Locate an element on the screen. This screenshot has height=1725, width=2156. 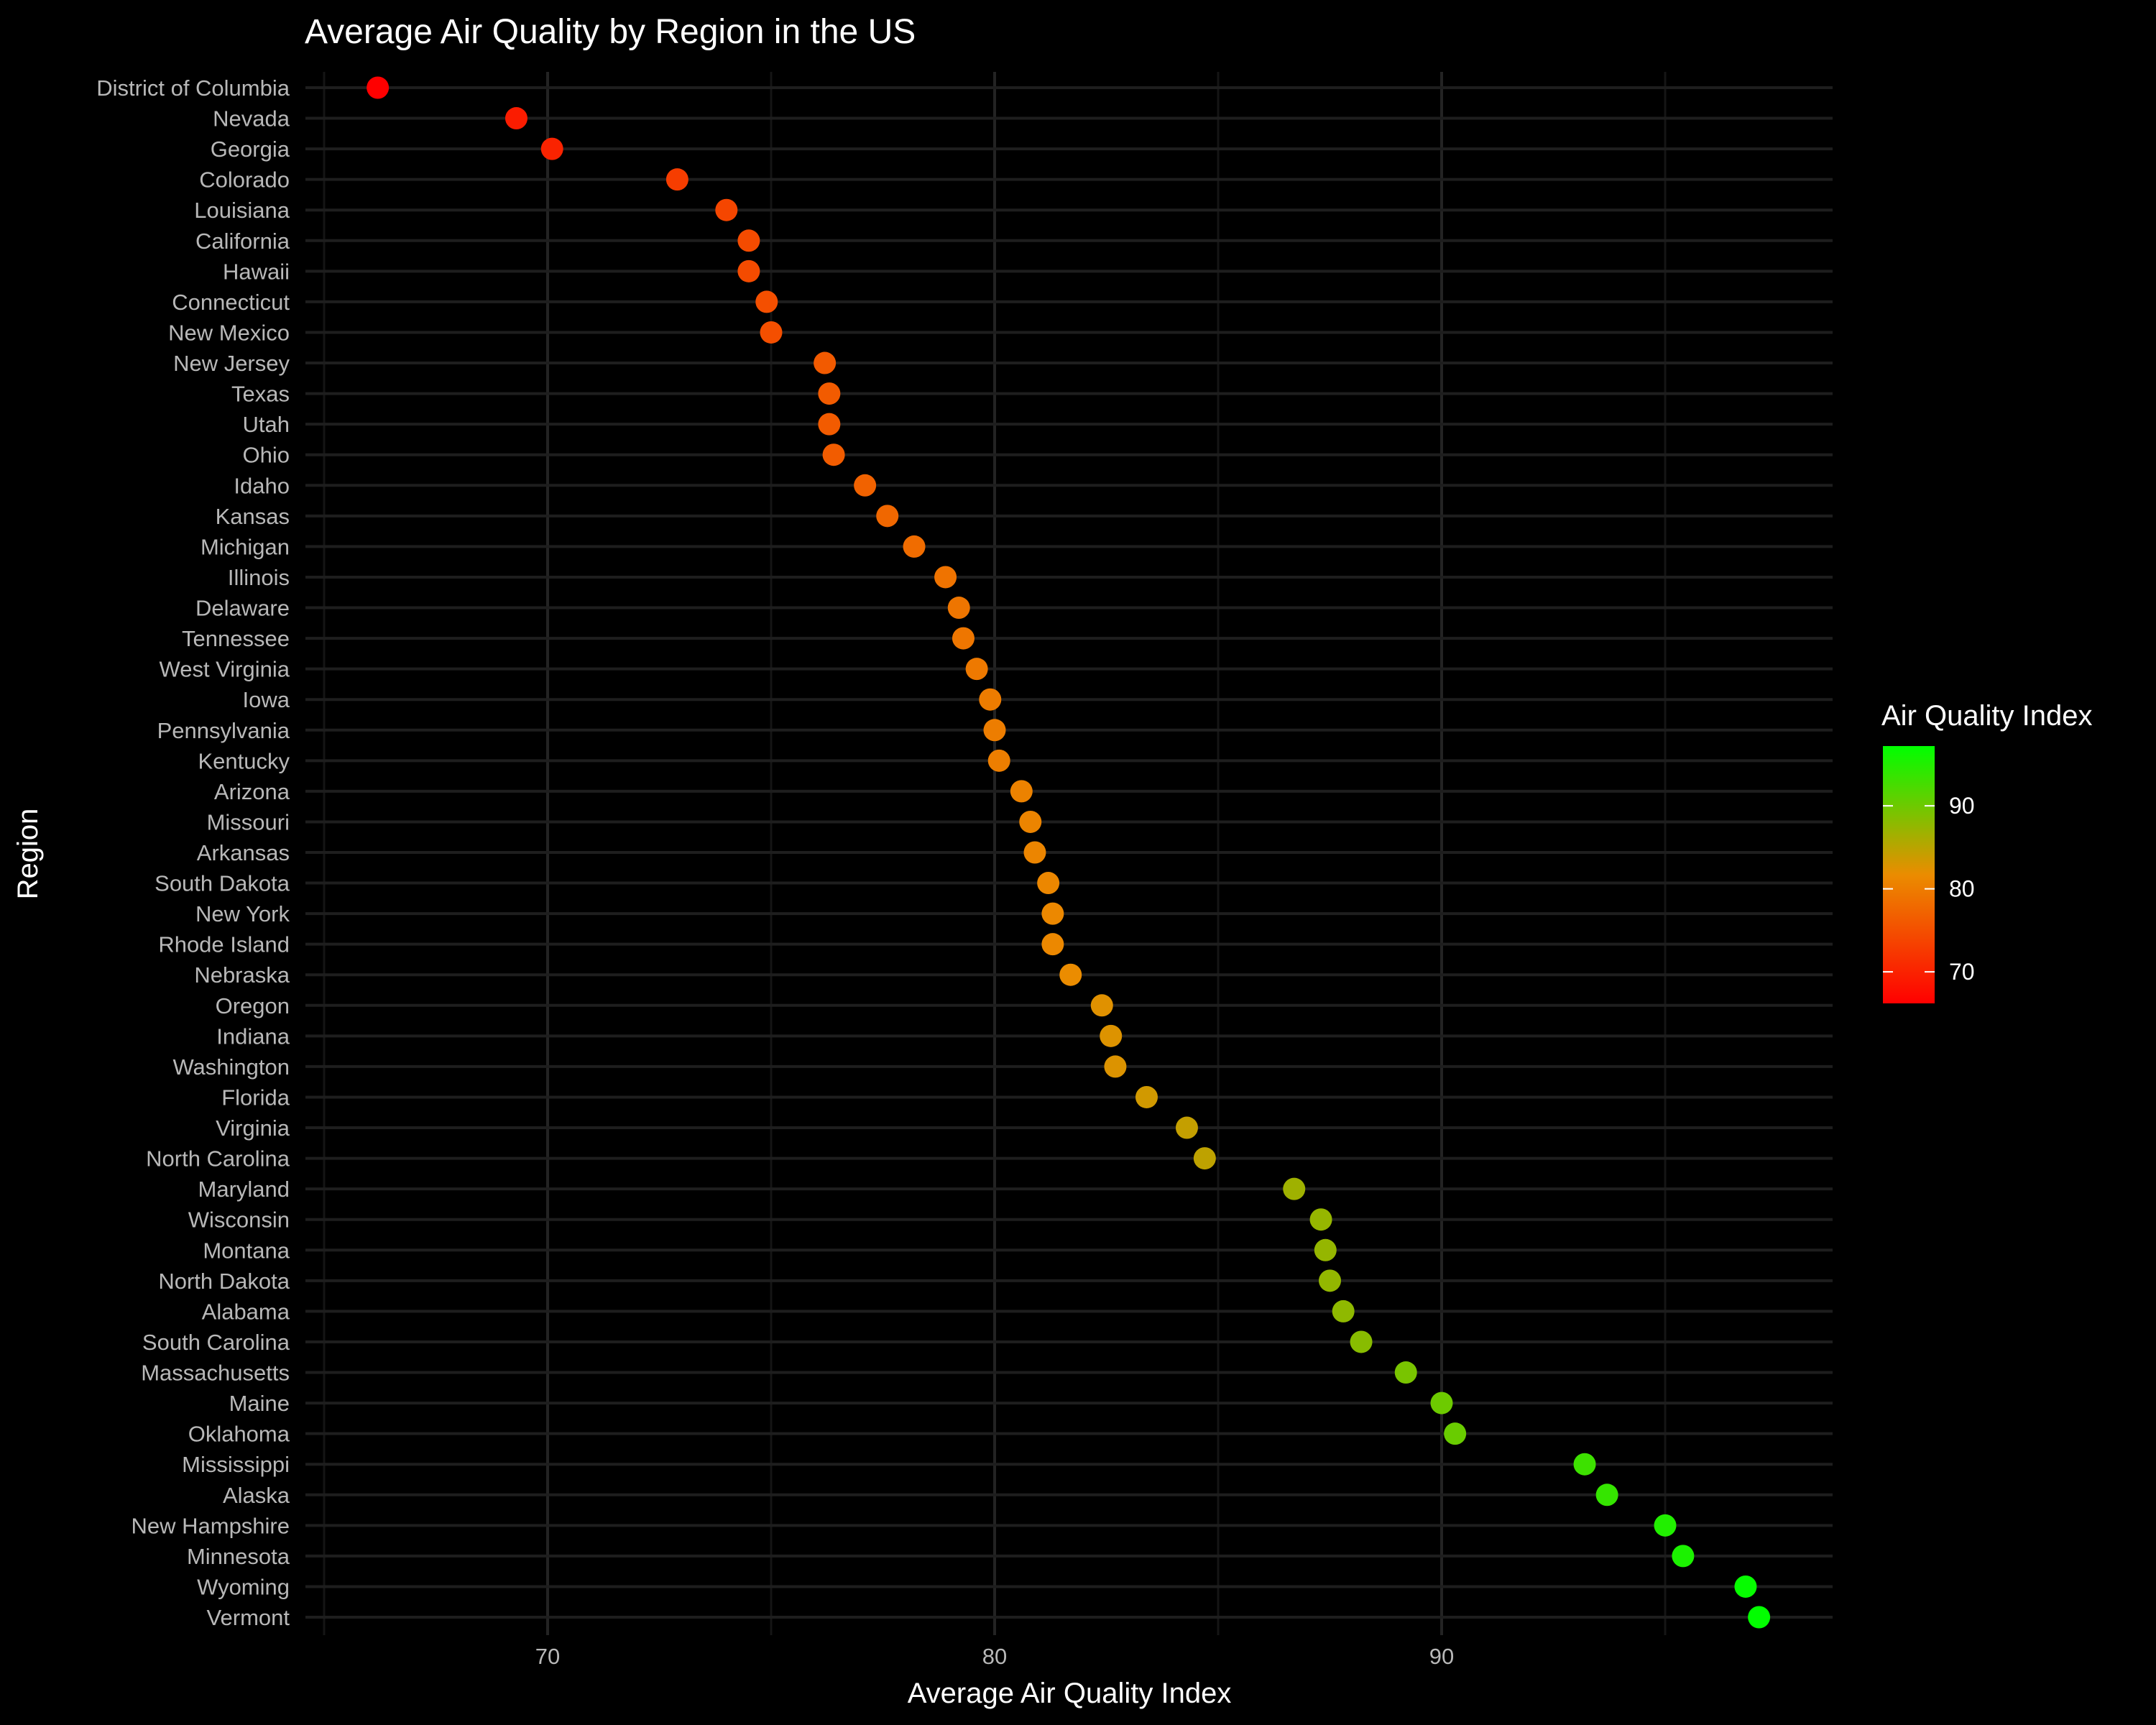
y-tick-label: Arkansas is located at coordinates (243, 852).